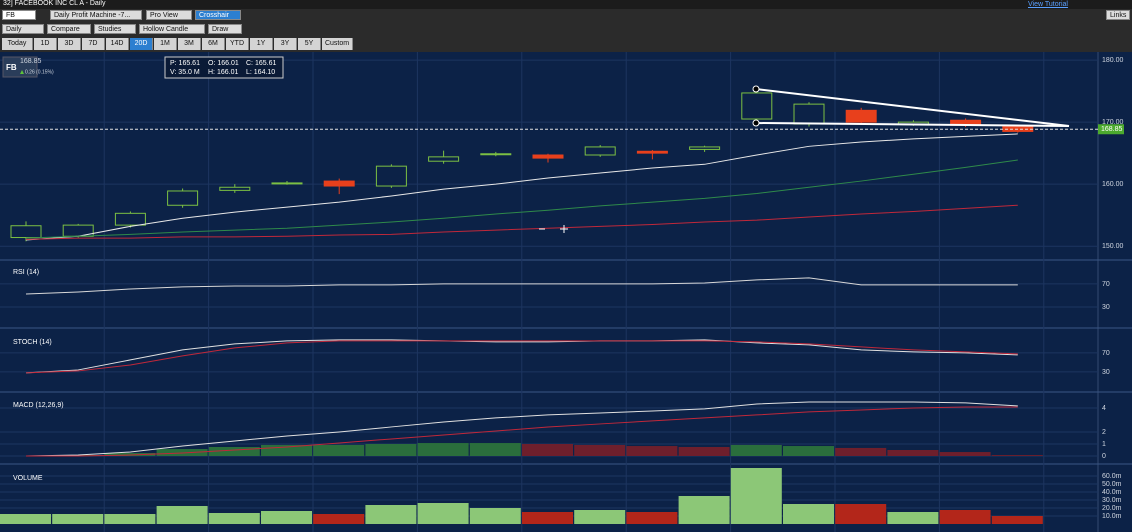 The width and height of the screenshot is (1132, 532). I want to click on last-price-label: 168.85, so click(1112, 129).